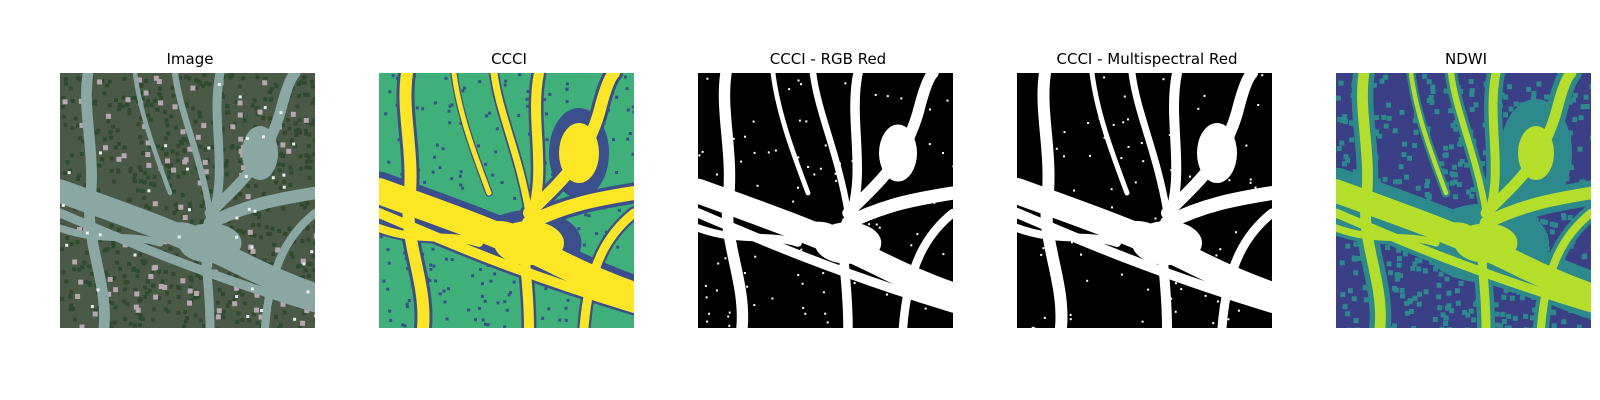 The image size is (1600, 400). What do you see at coordinates (828, 59) in the screenshot?
I see `panel-title: CCCI - RGB Red` at bounding box center [828, 59].